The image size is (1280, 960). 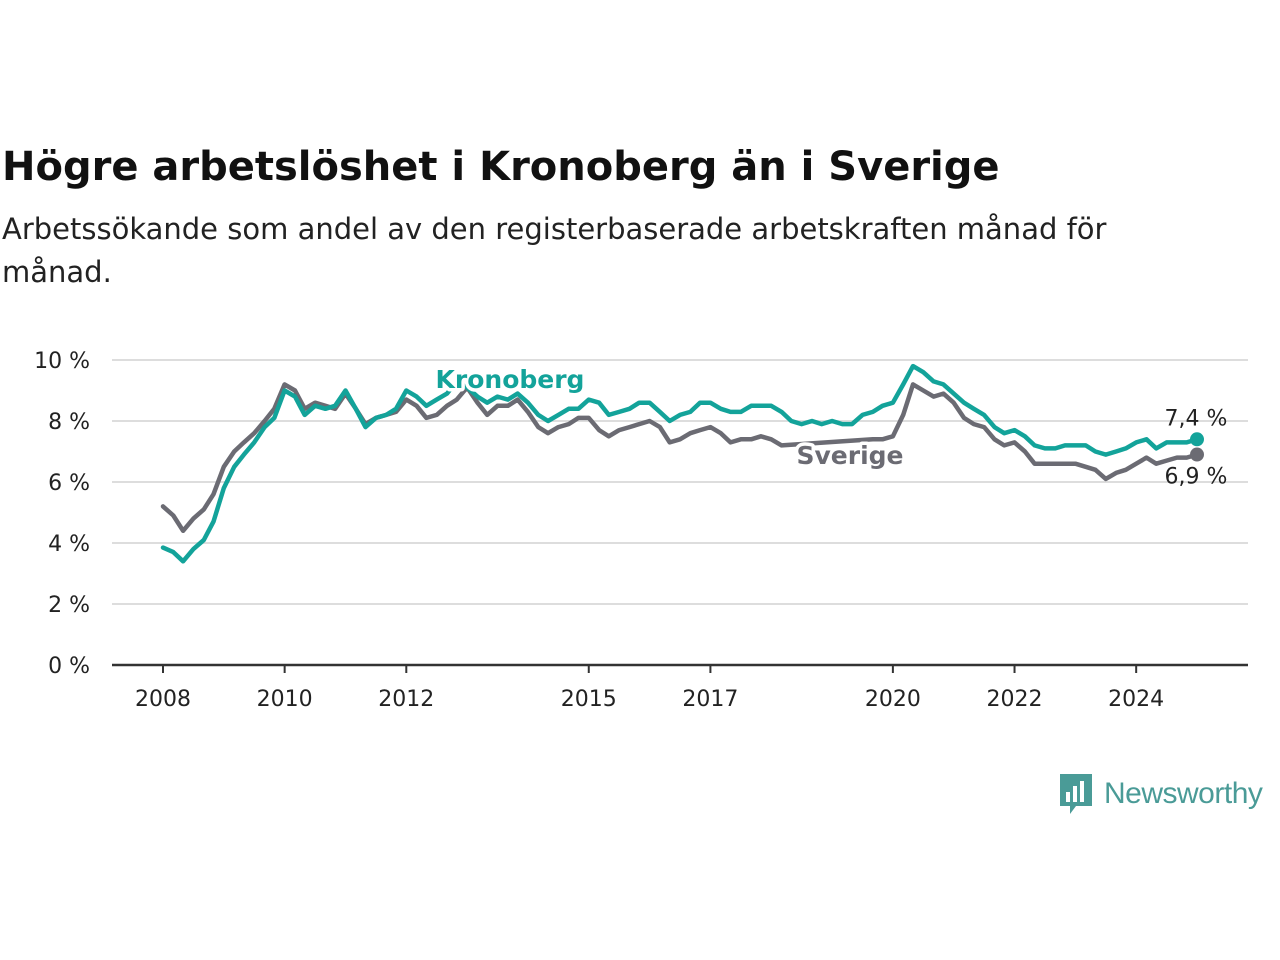 What do you see at coordinates (69, 666) in the screenshot?
I see `y-tick-label: 0 %` at bounding box center [69, 666].